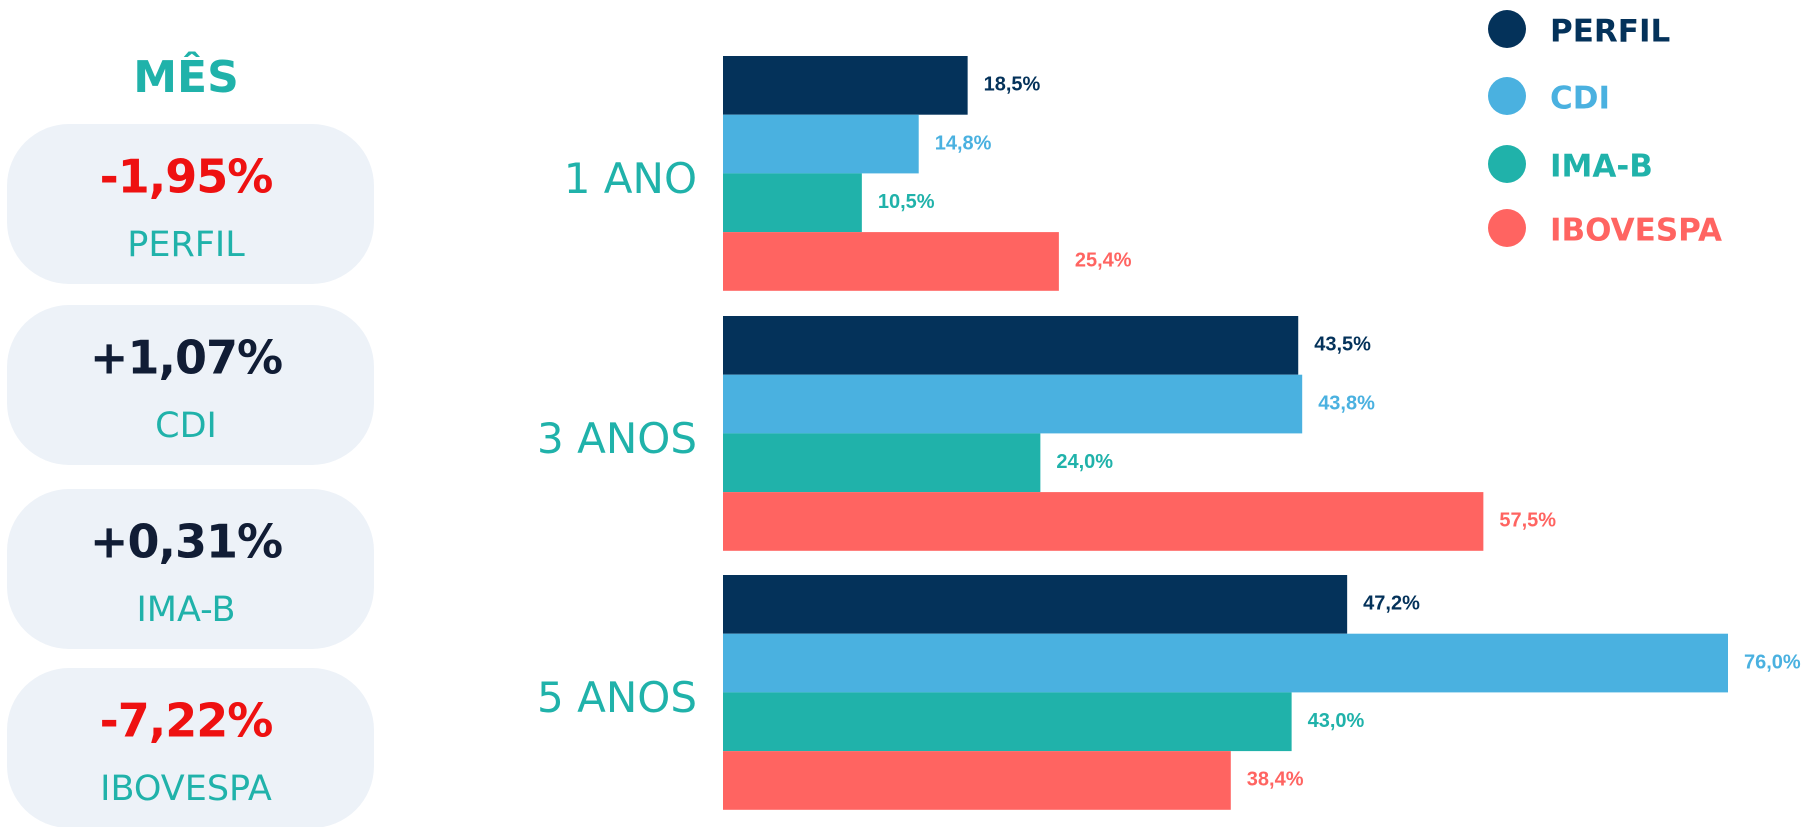 The image size is (1820, 831). What do you see at coordinates (185, 610) in the screenshot?
I see `month-label: IMA-B` at bounding box center [185, 610].